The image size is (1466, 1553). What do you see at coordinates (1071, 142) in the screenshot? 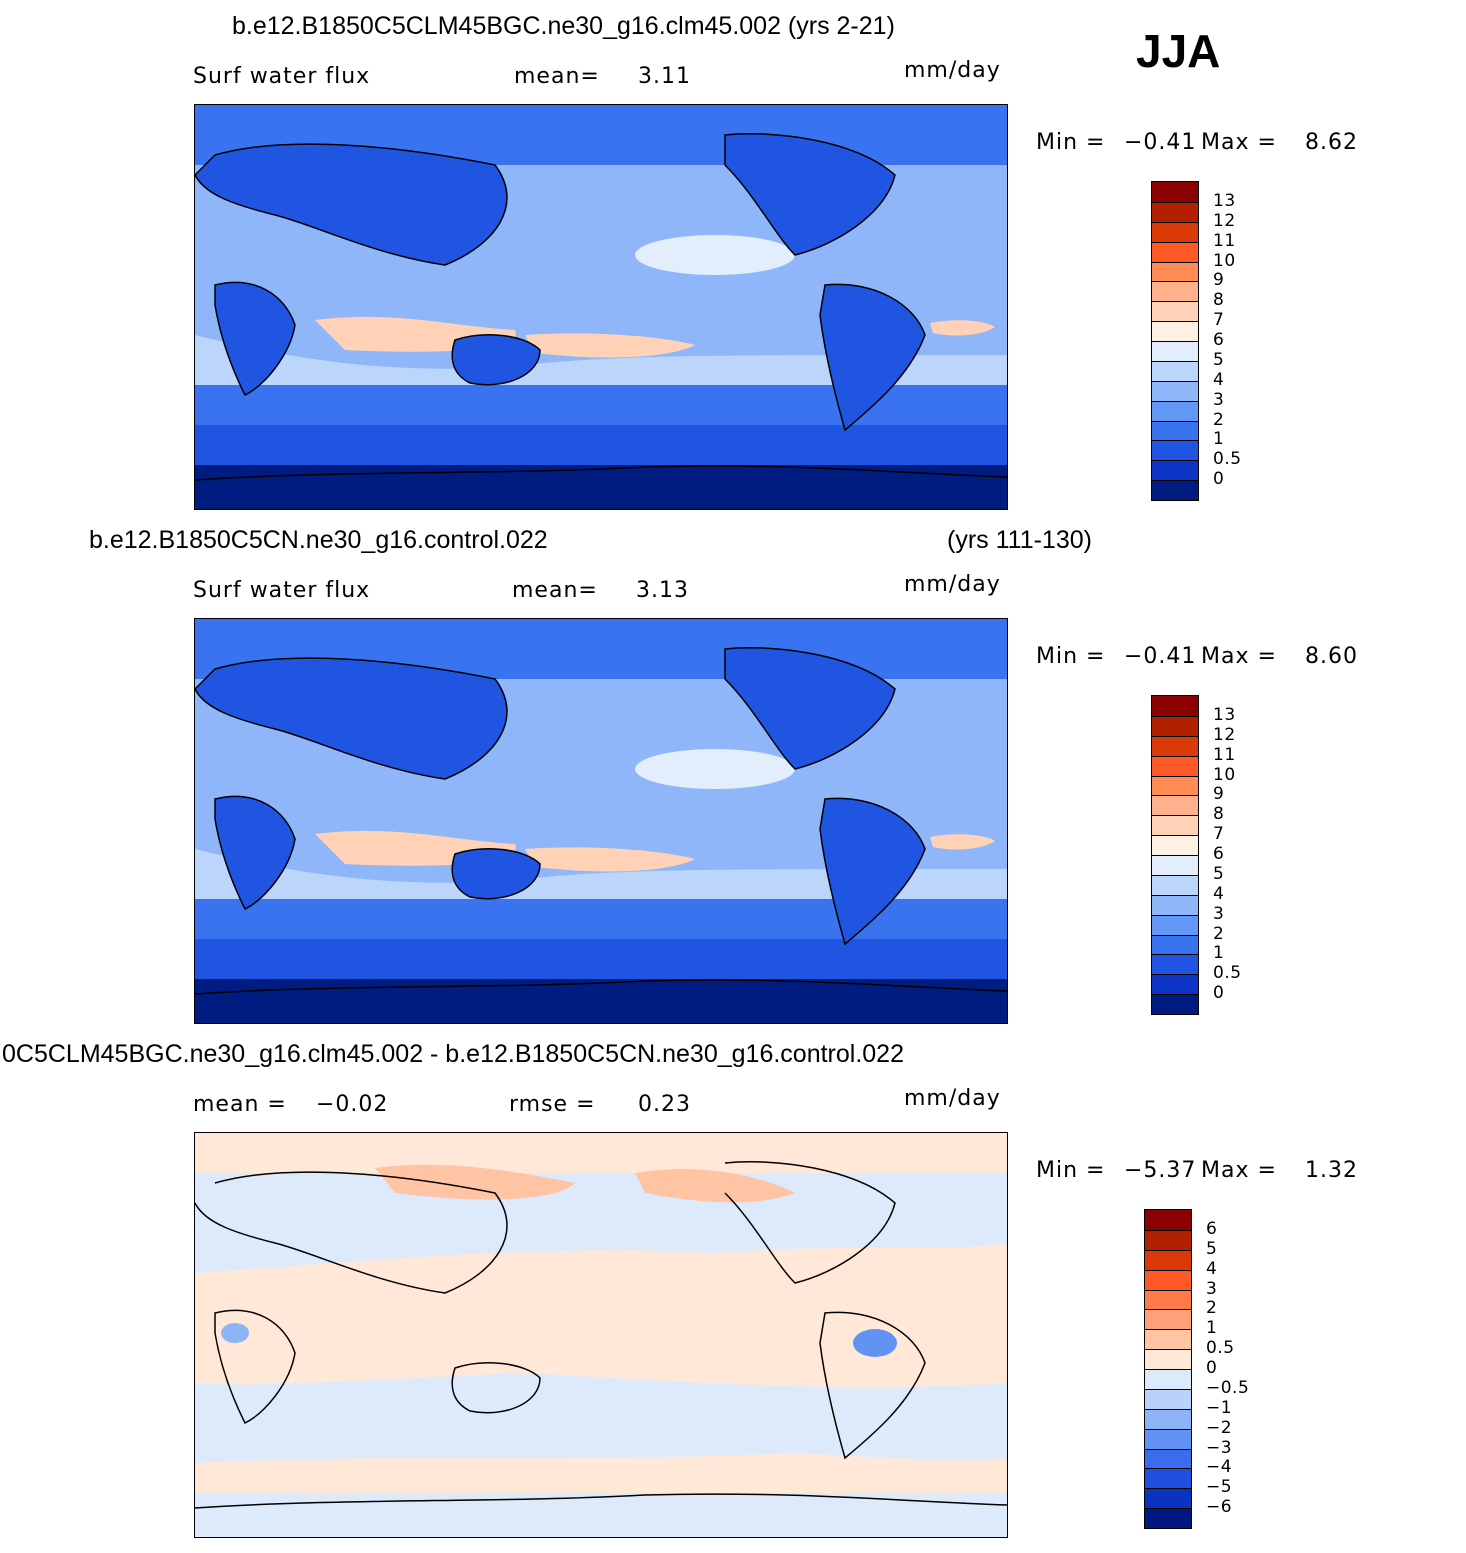
I see `min-label-top: Min =` at bounding box center [1071, 142].